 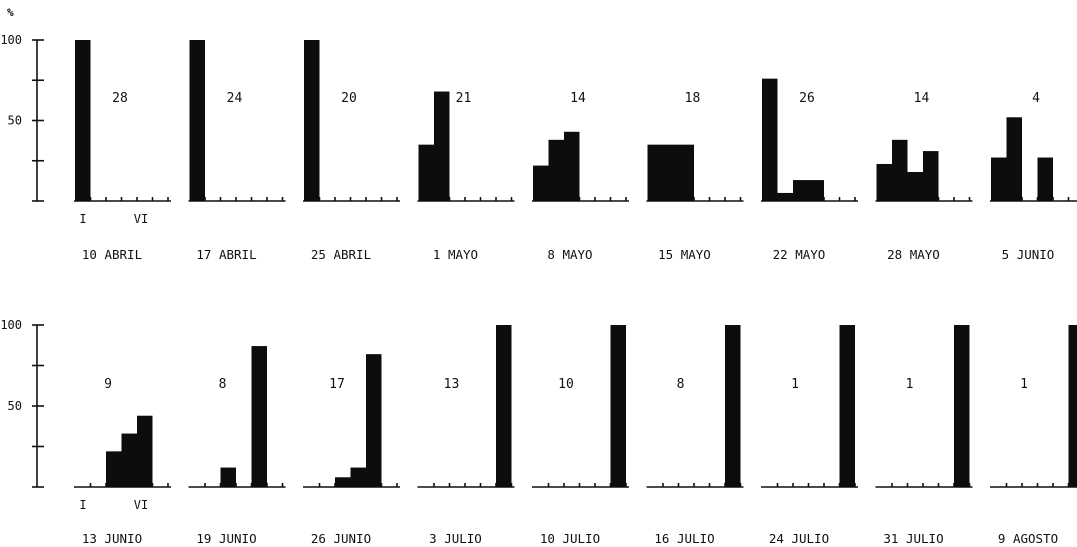 What do you see at coordinates (341, 538) in the screenshot?
I see `panel-date-label: 26 JUNIO` at bounding box center [341, 538].